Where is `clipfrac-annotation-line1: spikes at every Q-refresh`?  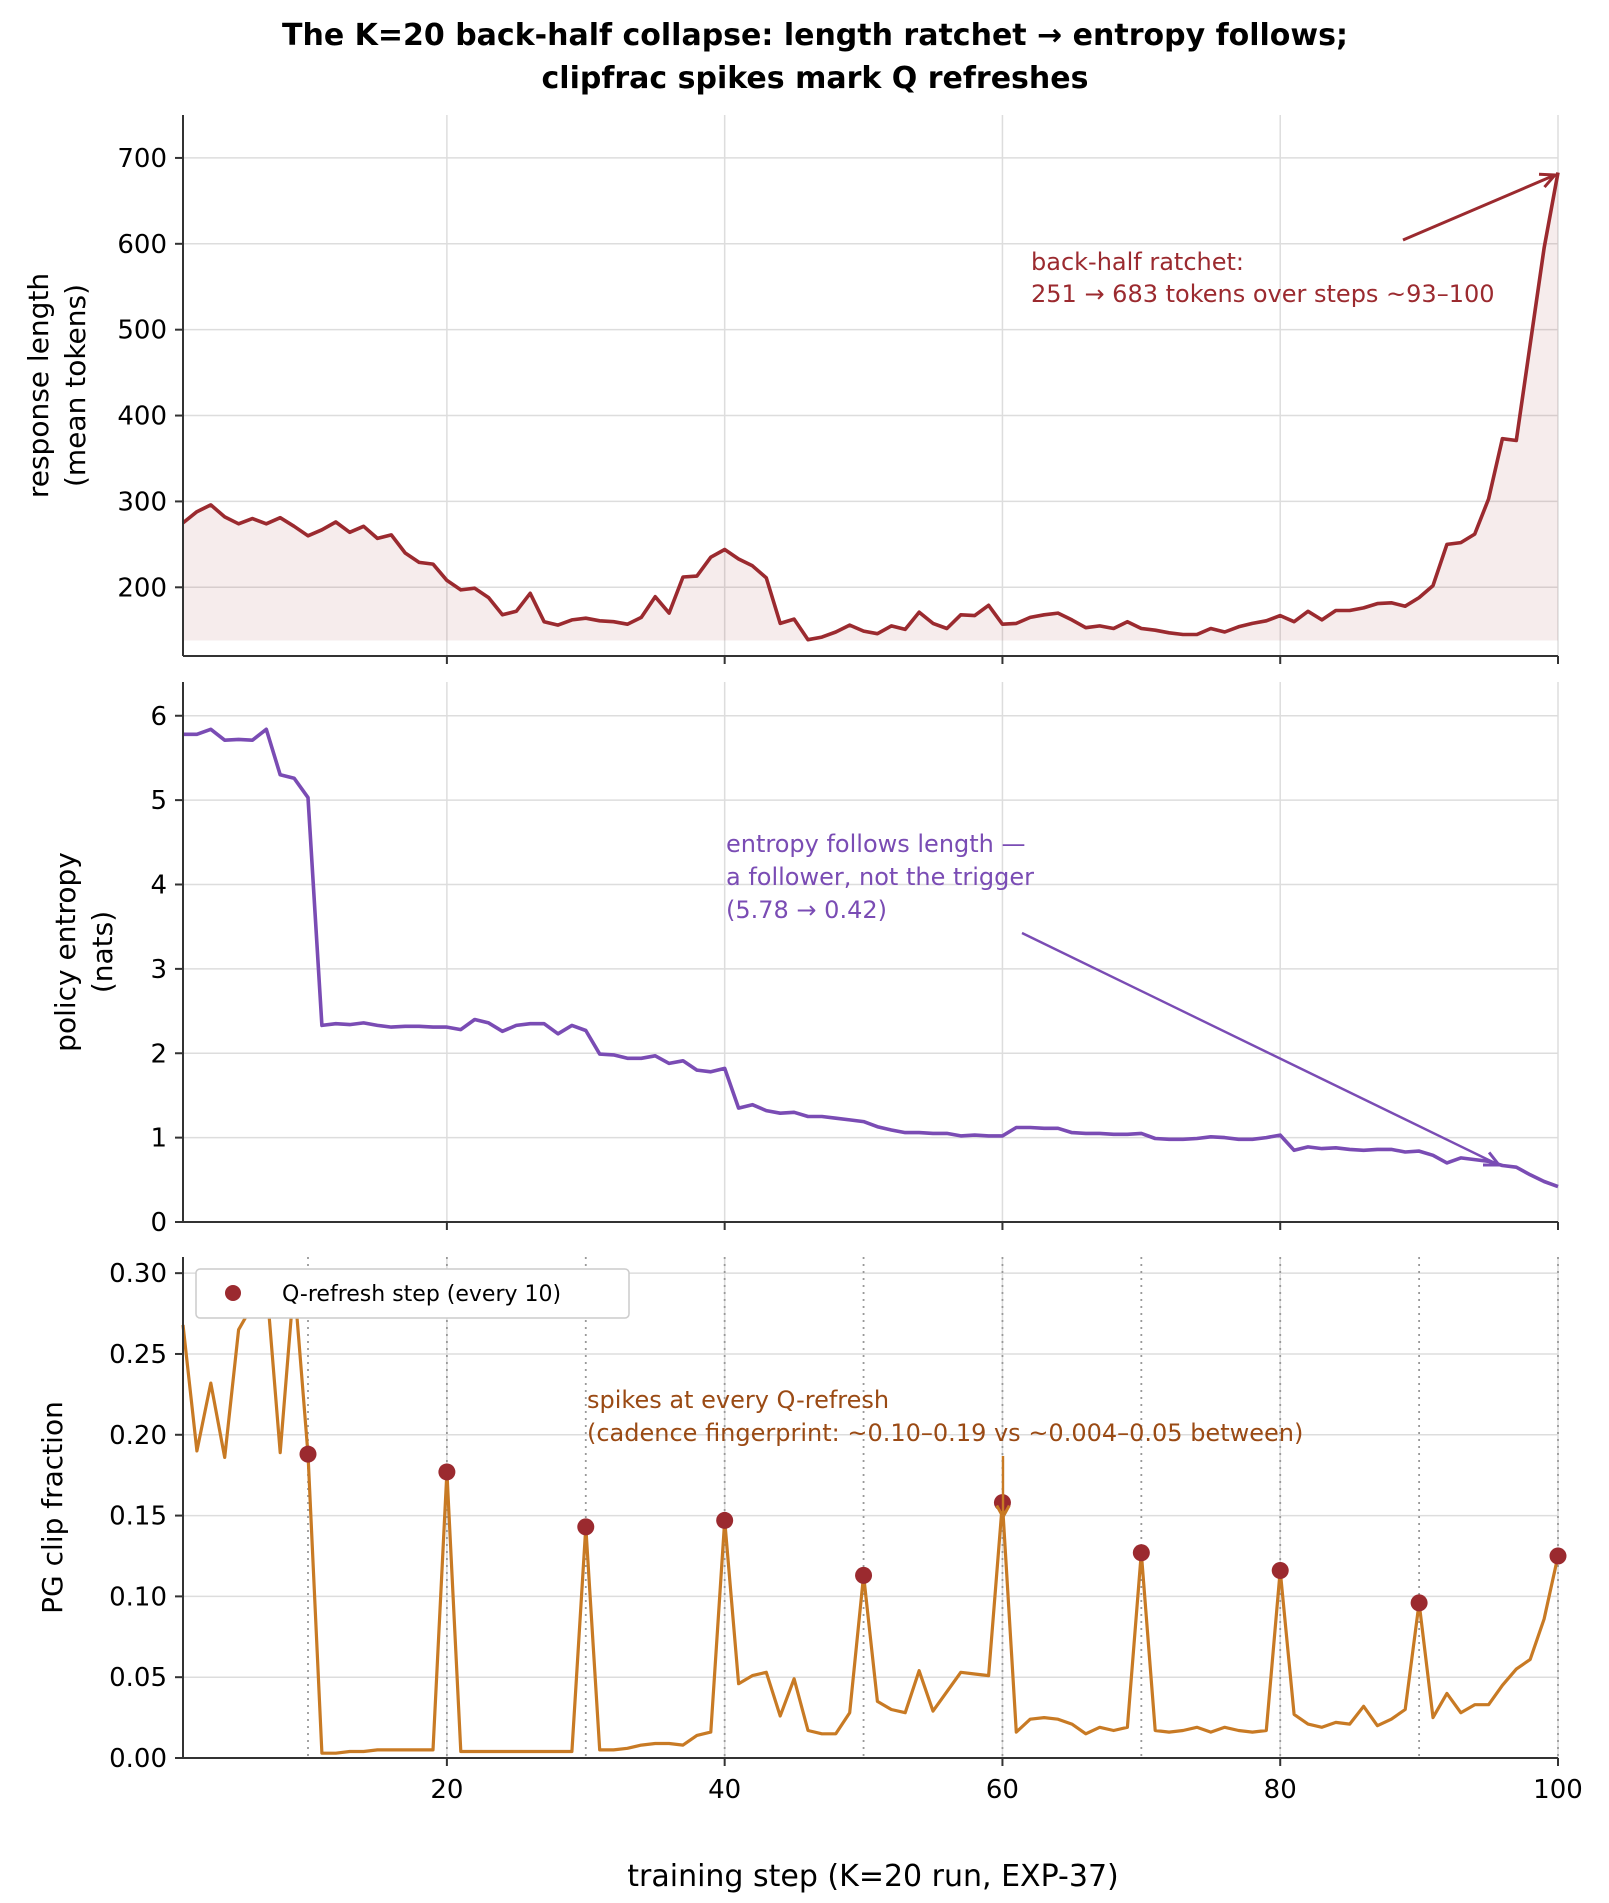 clipfrac-annotation-line1: spikes at every Q-refresh is located at coordinates (738, 1400).